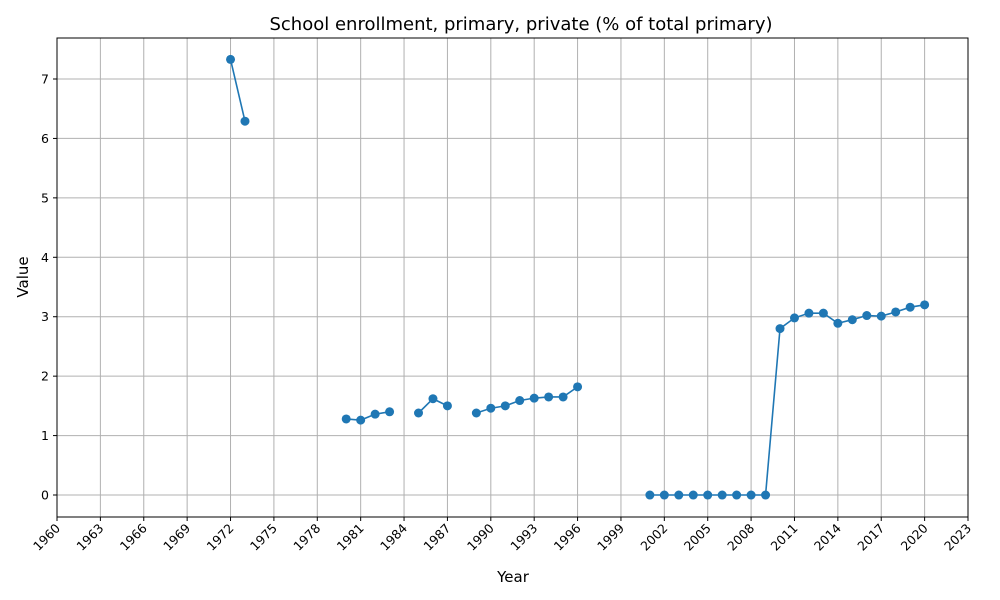 Image resolution: width=1000 pixels, height=600 pixels. Describe the element at coordinates (827, 536) in the screenshot. I see `x-tick-label: 2014` at that location.